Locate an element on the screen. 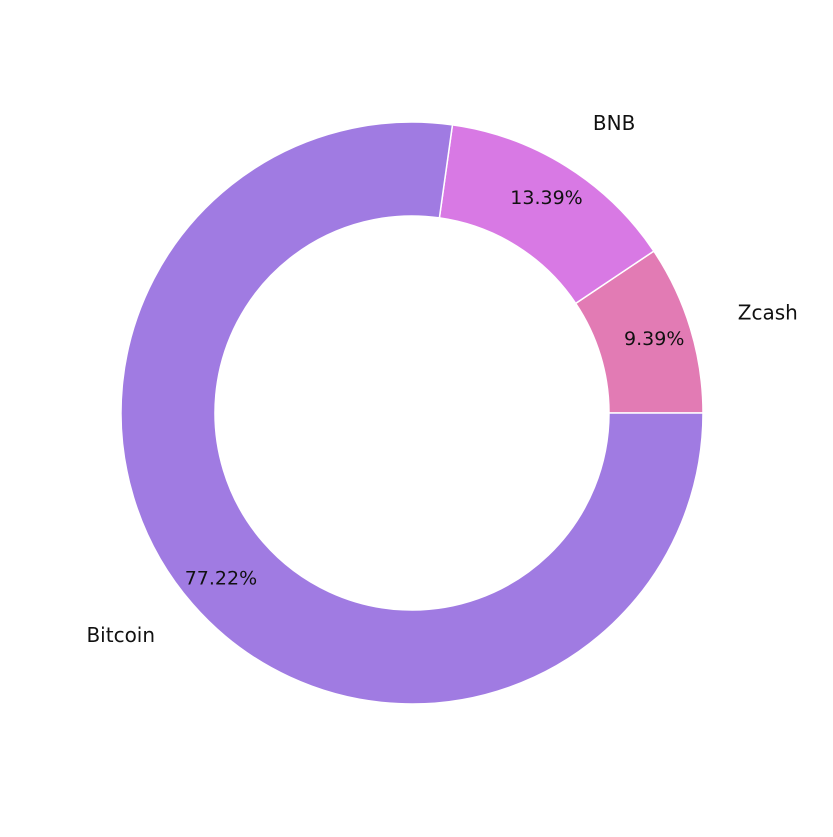 The height and width of the screenshot is (837, 833). slice-label: Bitcoin is located at coordinates (120, 635).